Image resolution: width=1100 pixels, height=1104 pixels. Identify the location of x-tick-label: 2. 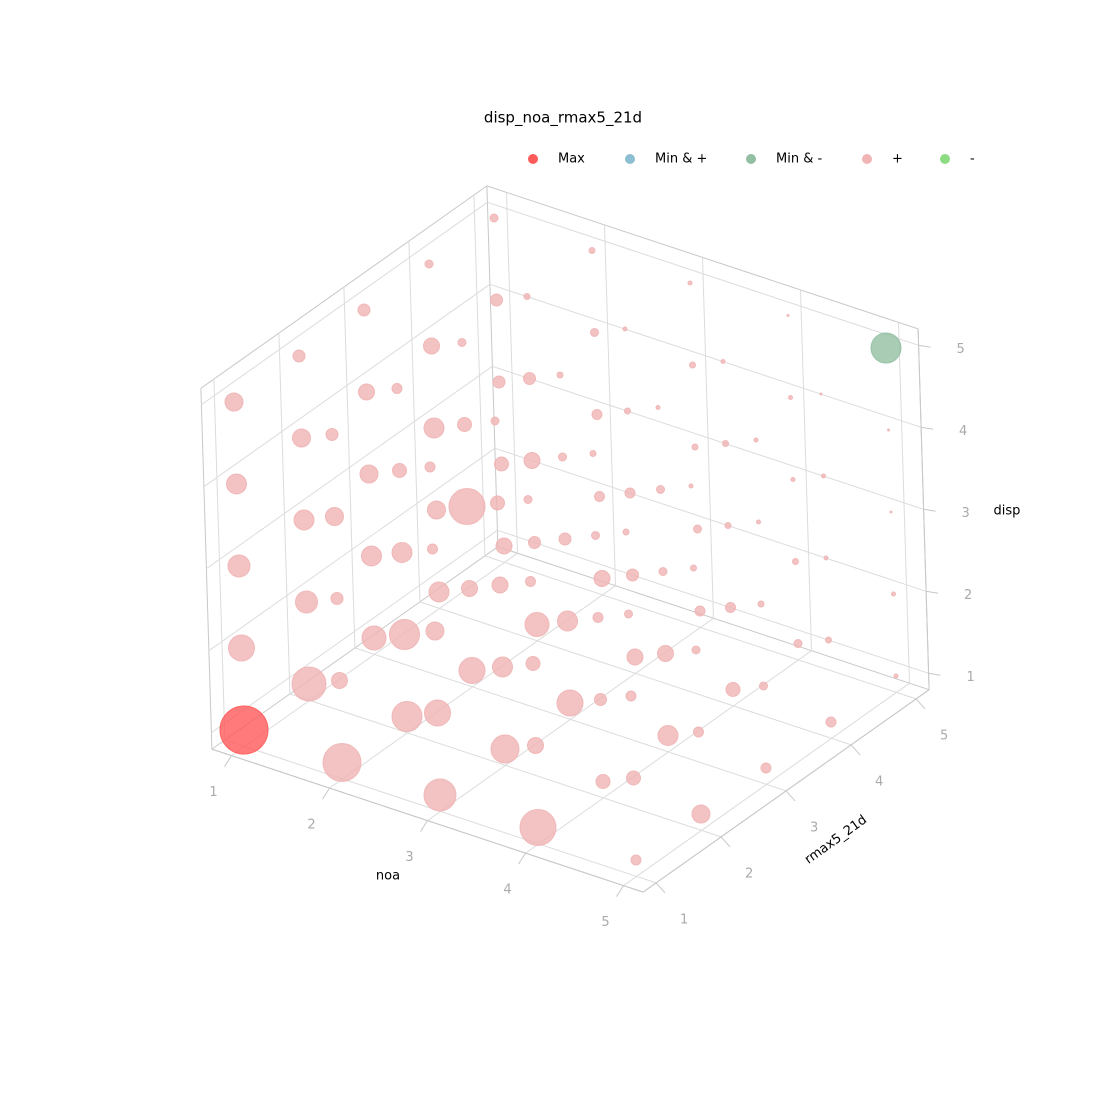
(311, 825).